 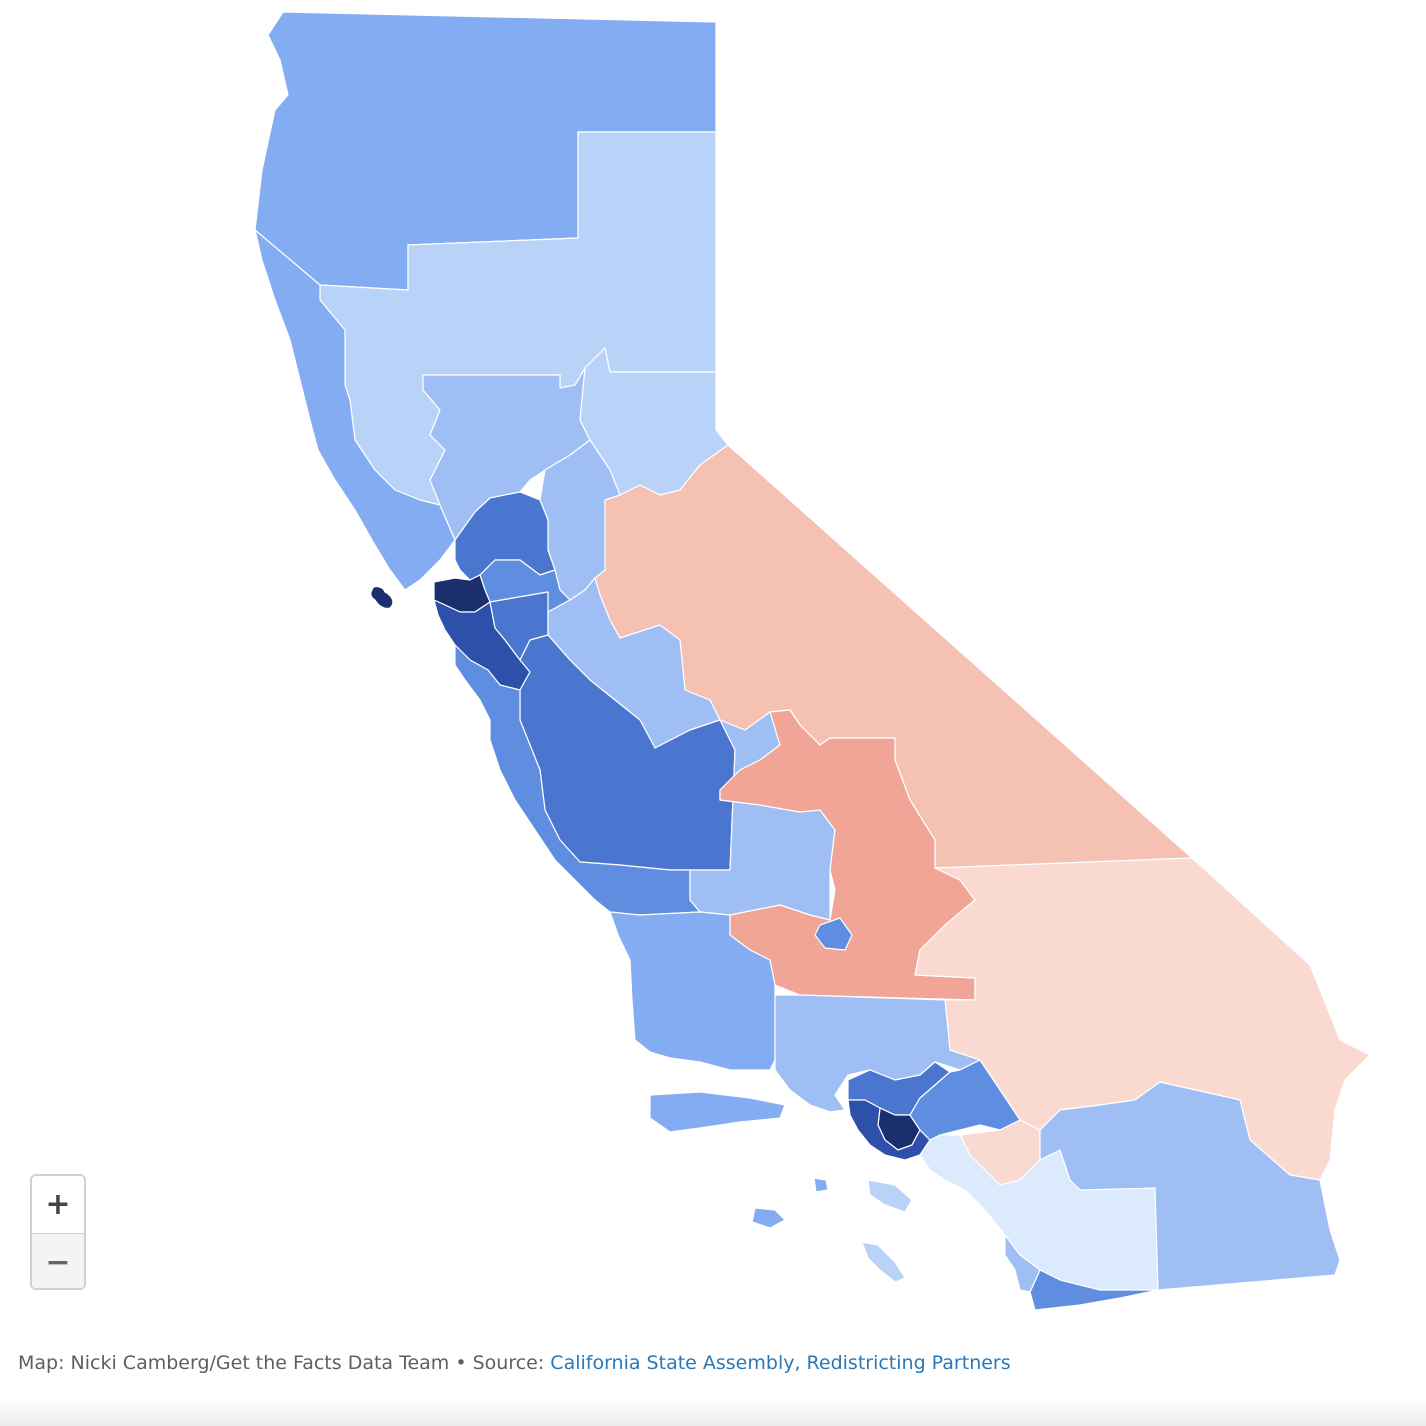 What do you see at coordinates (692, 991) in the screenshot?
I see `district-santa-barbara` at bounding box center [692, 991].